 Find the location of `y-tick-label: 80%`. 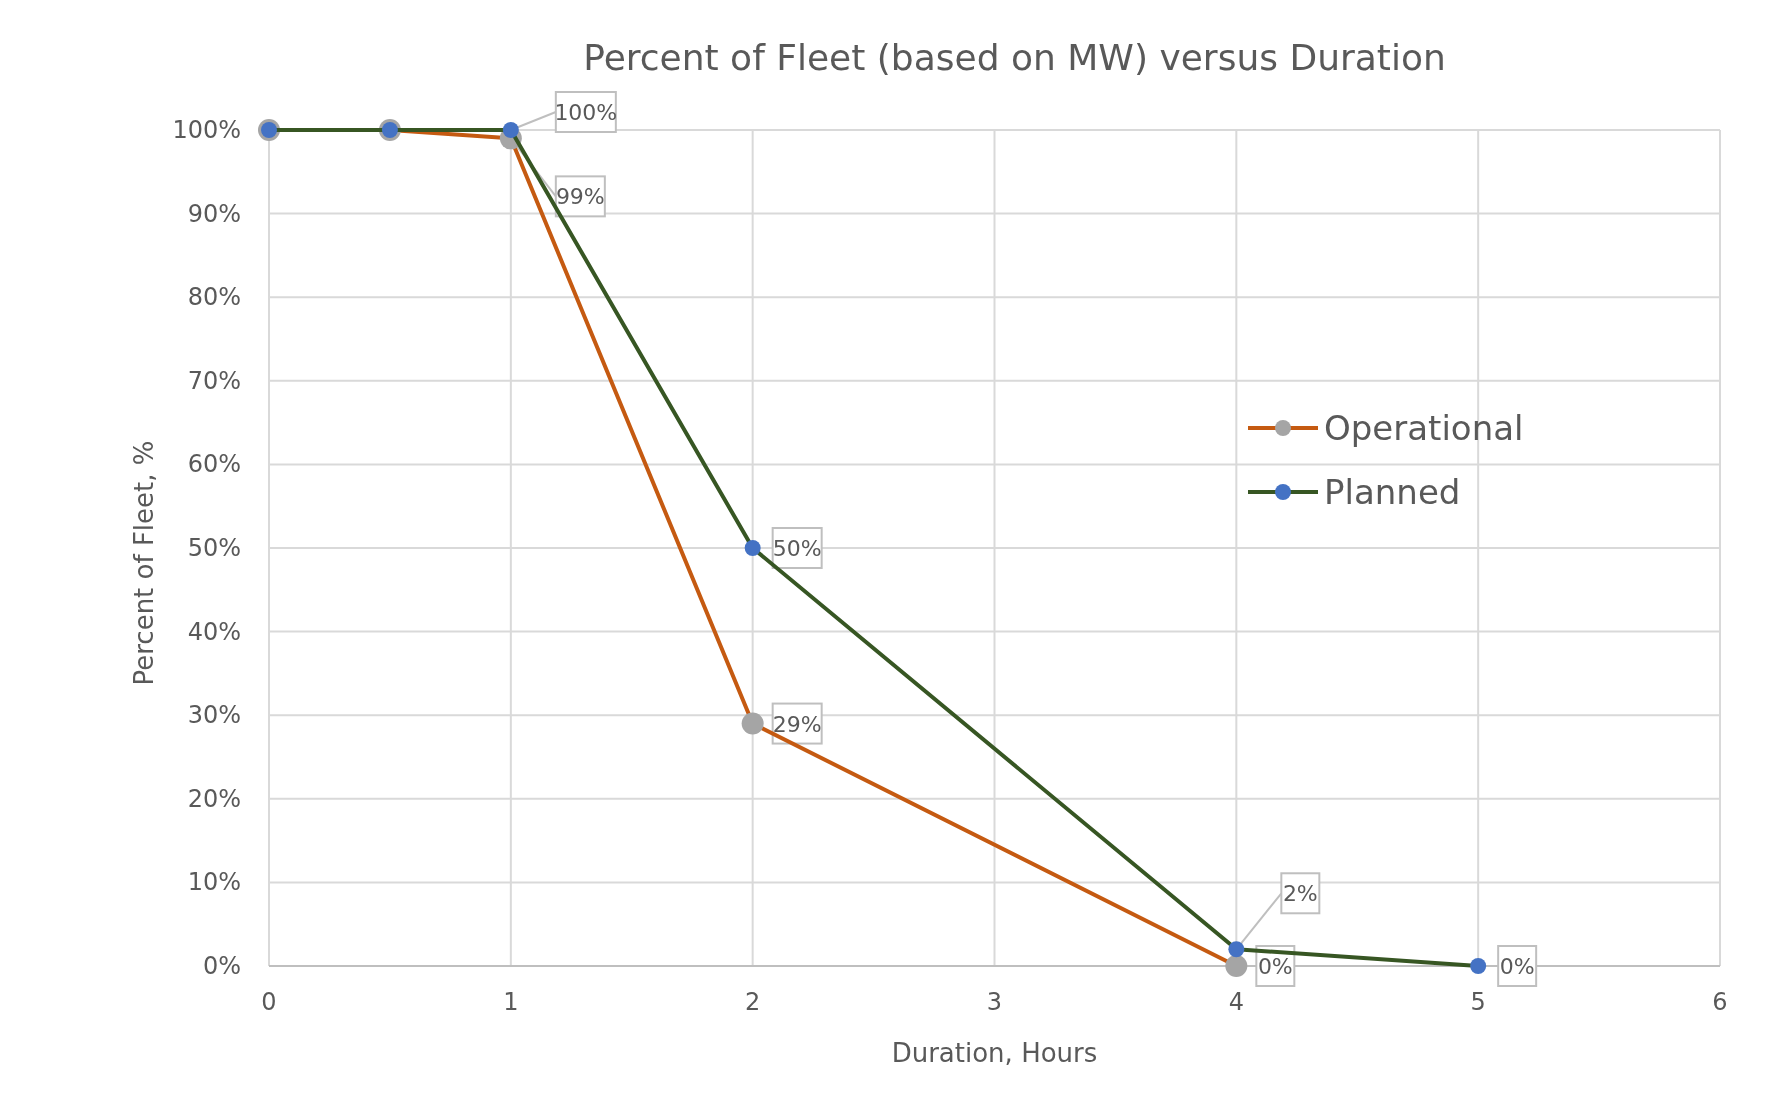

y-tick-label: 80% is located at coordinates (214, 297).